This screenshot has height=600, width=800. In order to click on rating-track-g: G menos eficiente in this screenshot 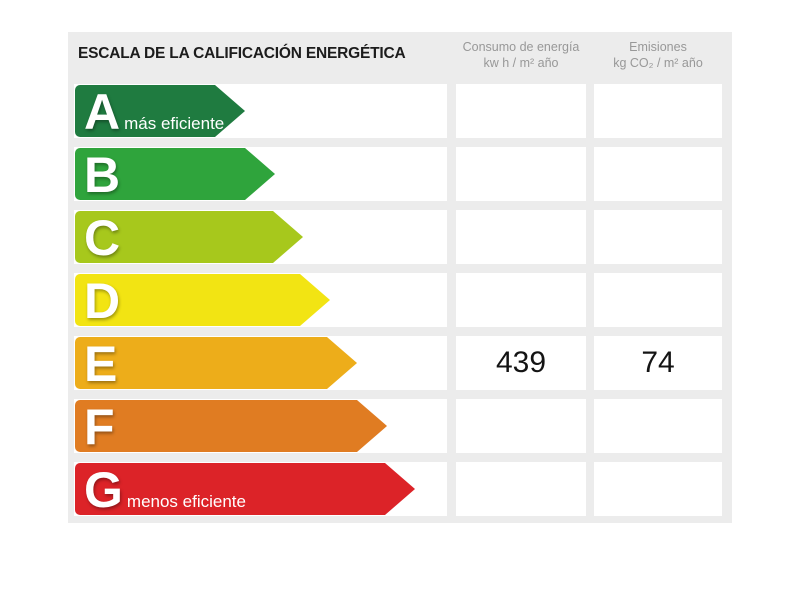, I will do `click(260, 489)`.